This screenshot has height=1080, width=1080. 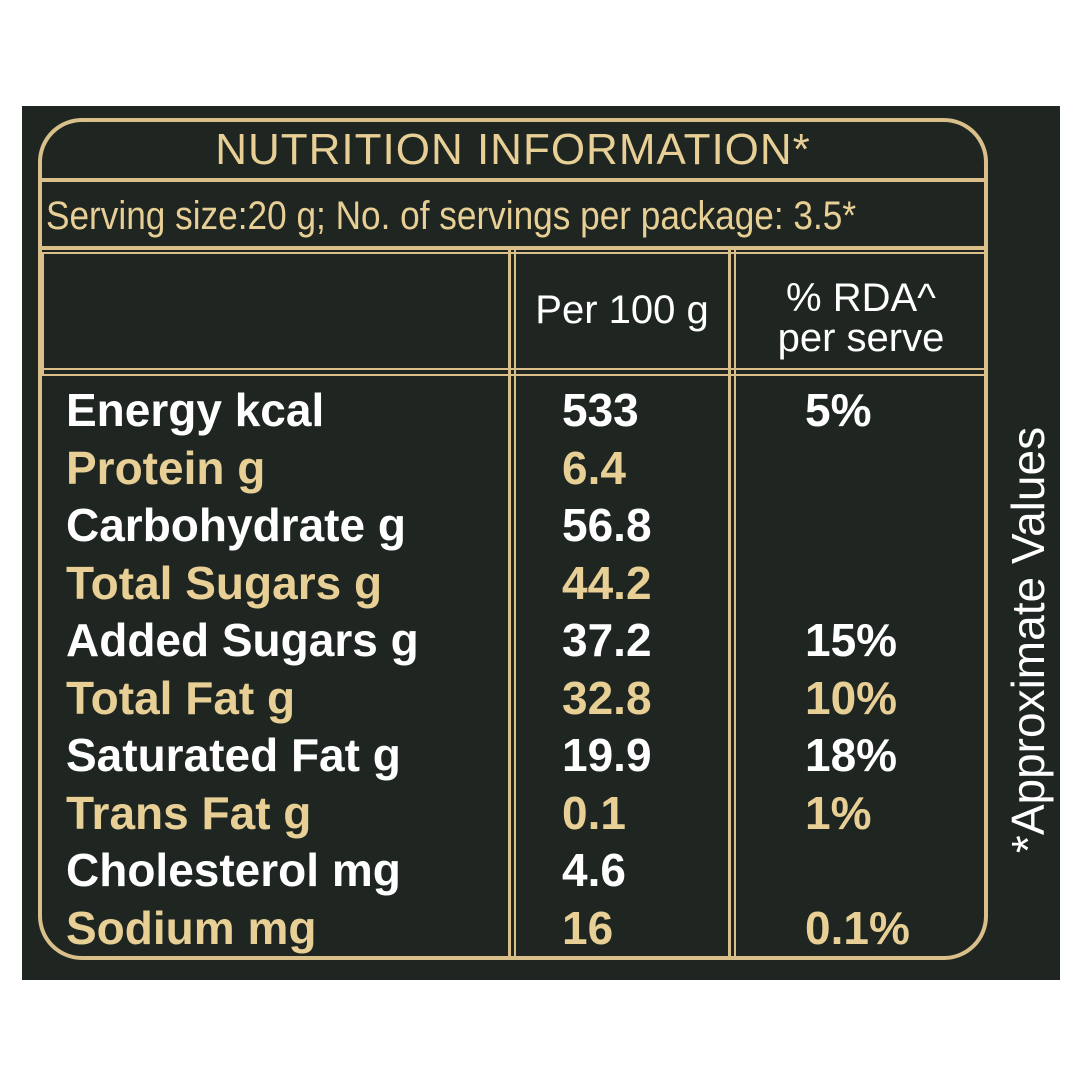 What do you see at coordinates (242, 640) in the screenshot?
I see `nutrient-name: Added Sugars g` at bounding box center [242, 640].